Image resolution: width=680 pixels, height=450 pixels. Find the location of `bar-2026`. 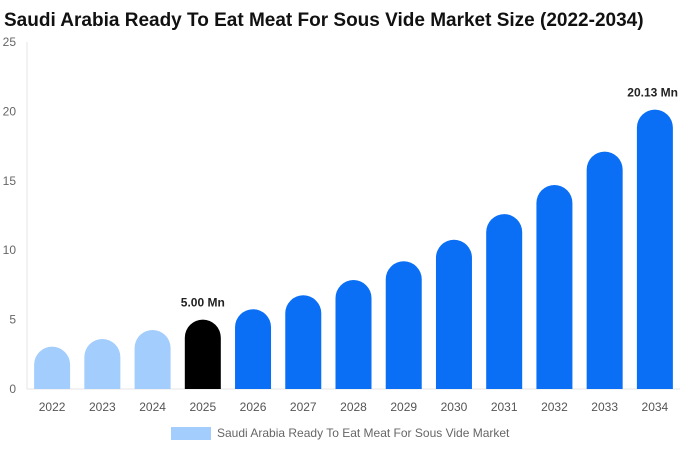

bar-2026 is located at coordinates (253, 349).